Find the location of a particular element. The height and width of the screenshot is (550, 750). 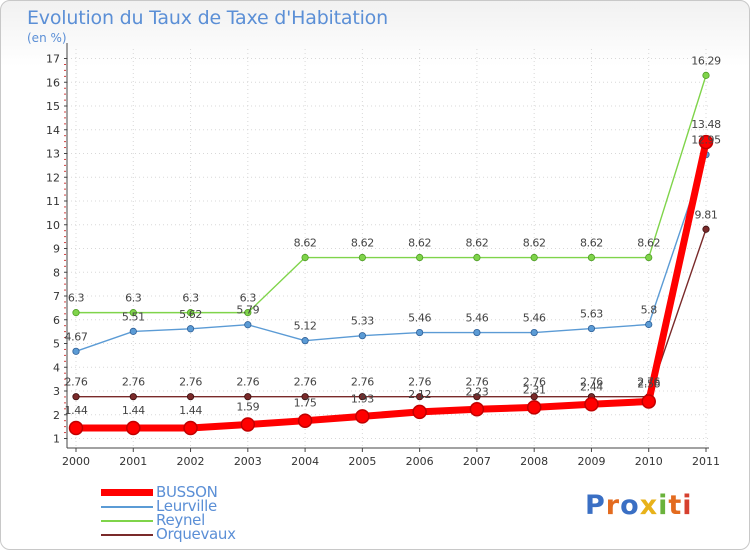

legend-item-leurville: Leurville is located at coordinates (201, 506).